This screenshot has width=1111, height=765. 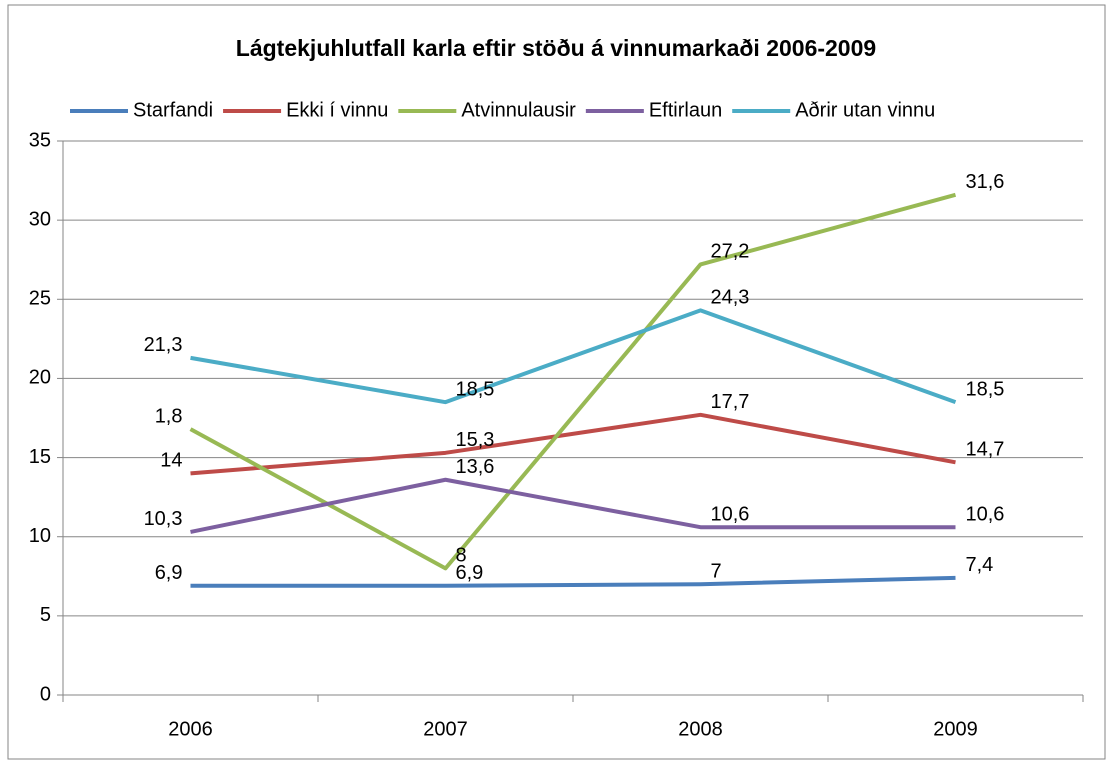 What do you see at coordinates (40, 457) in the screenshot?
I see `y-tick-label: 15` at bounding box center [40, 457].